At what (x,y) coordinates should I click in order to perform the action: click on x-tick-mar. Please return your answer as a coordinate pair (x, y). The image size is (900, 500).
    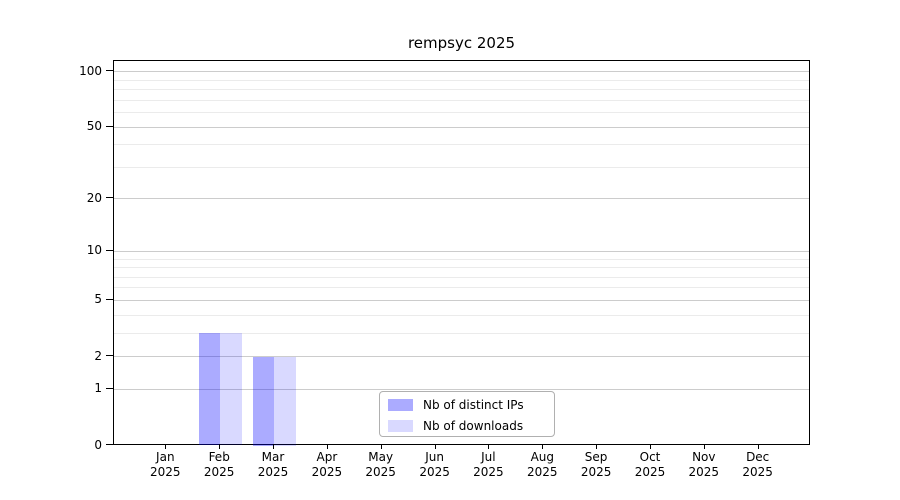
    Looking at the image, I should click on (273, 446).